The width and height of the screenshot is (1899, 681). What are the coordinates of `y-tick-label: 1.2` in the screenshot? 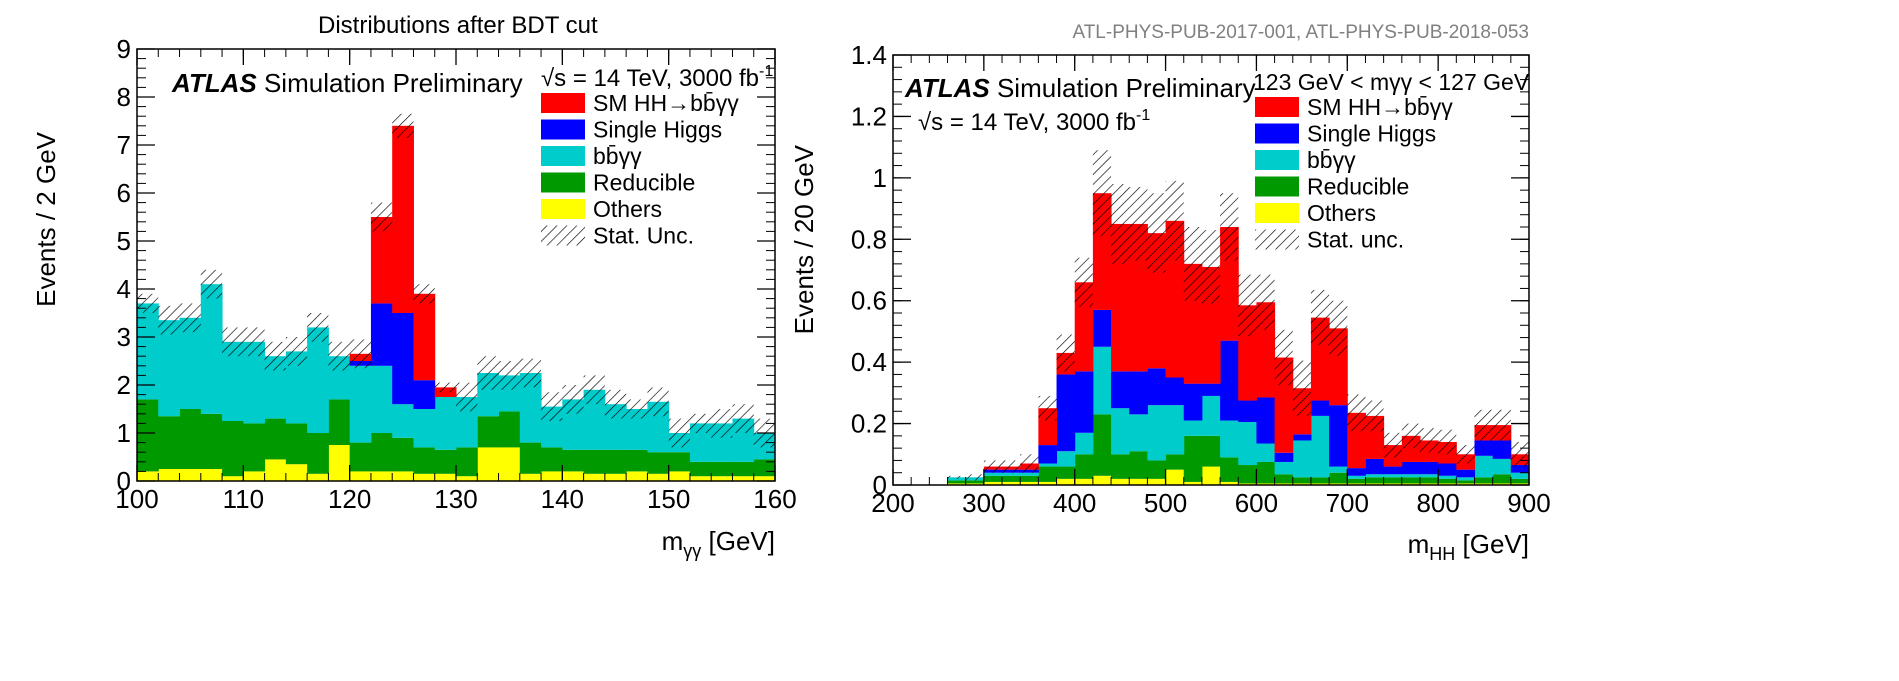 It's located at (869, 116).